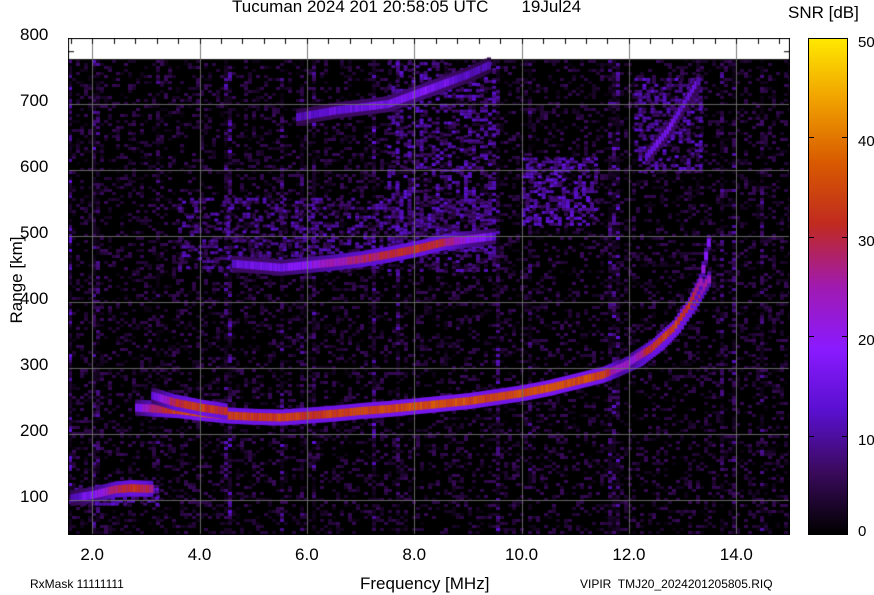 Image resolution: width=874 pixels, height=595 pixels. Describe the element at coordinates (34, 232) in the screenshot. I see `y-tick-label: 500` at that location.